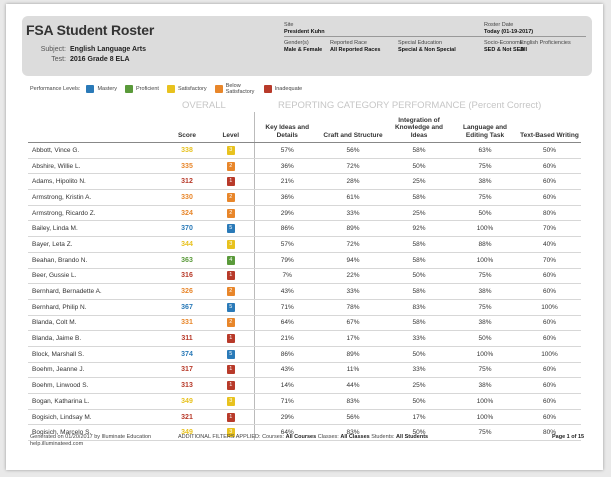 The height and width of the screenshot is (477, 611). I want to click on gender-meta: Gender(s) Male & Female, so click(303, 47).